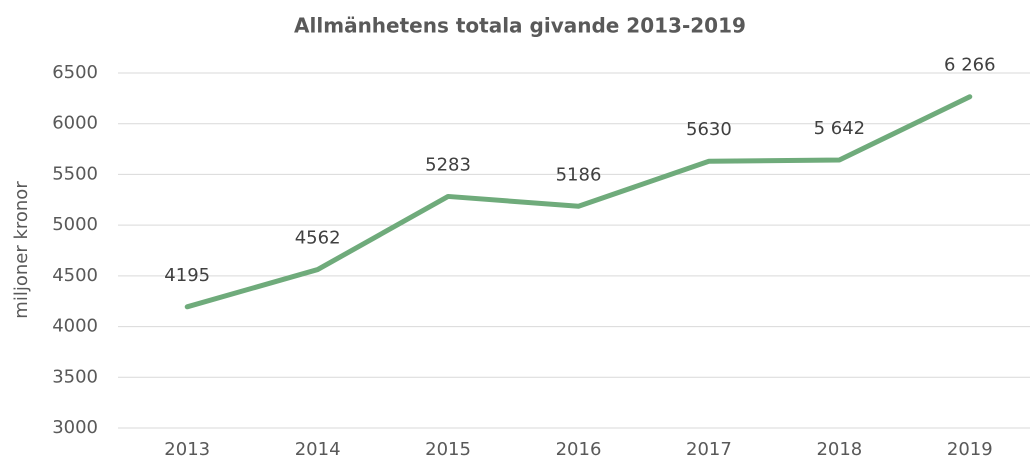 The height and width of the screenshot is (468, 1035). I want to click on data-label: 4195, so click(187, 275).